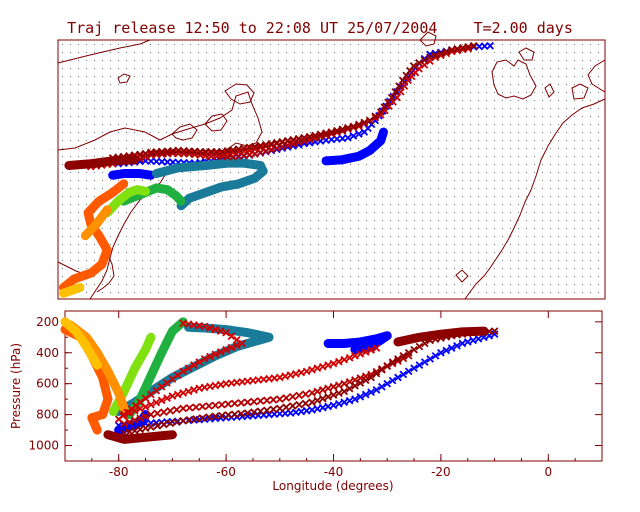  What do you see at coordinates (47, 322) in the screenshot?
I see `y-tick-label: 200` at bounding box center [47, 322].